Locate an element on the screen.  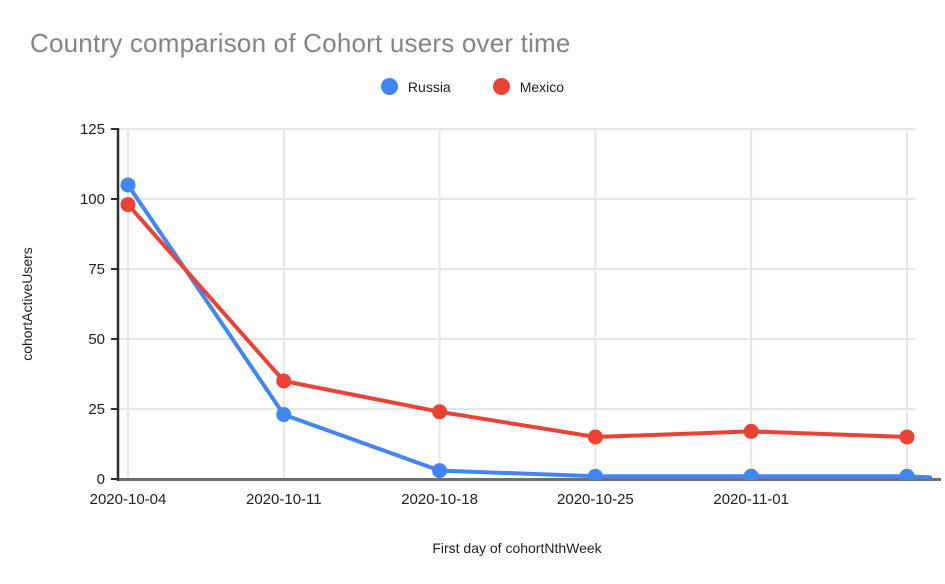
y-tick-label: 0 is located at coordinates (101, 479).